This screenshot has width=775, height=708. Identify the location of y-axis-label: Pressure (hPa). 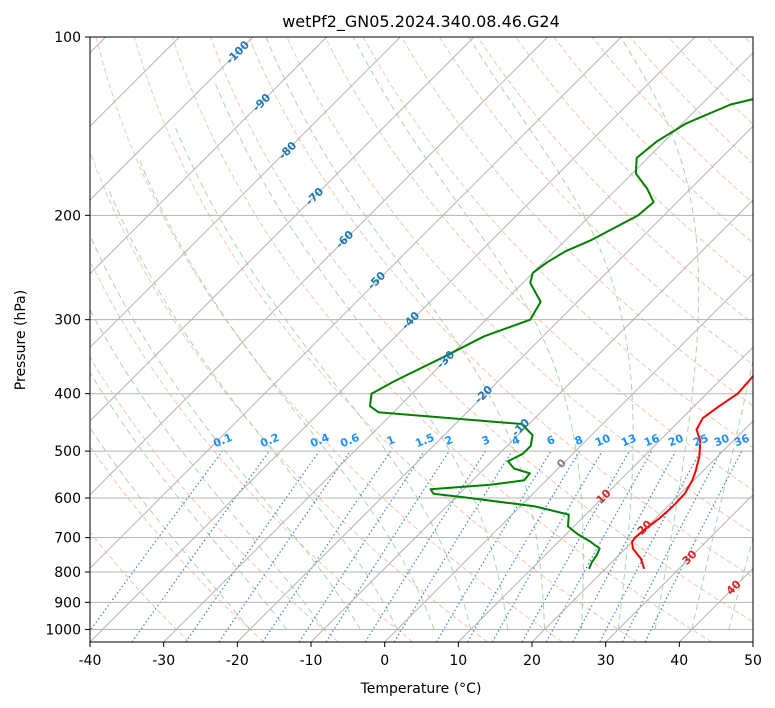
(21, 340).